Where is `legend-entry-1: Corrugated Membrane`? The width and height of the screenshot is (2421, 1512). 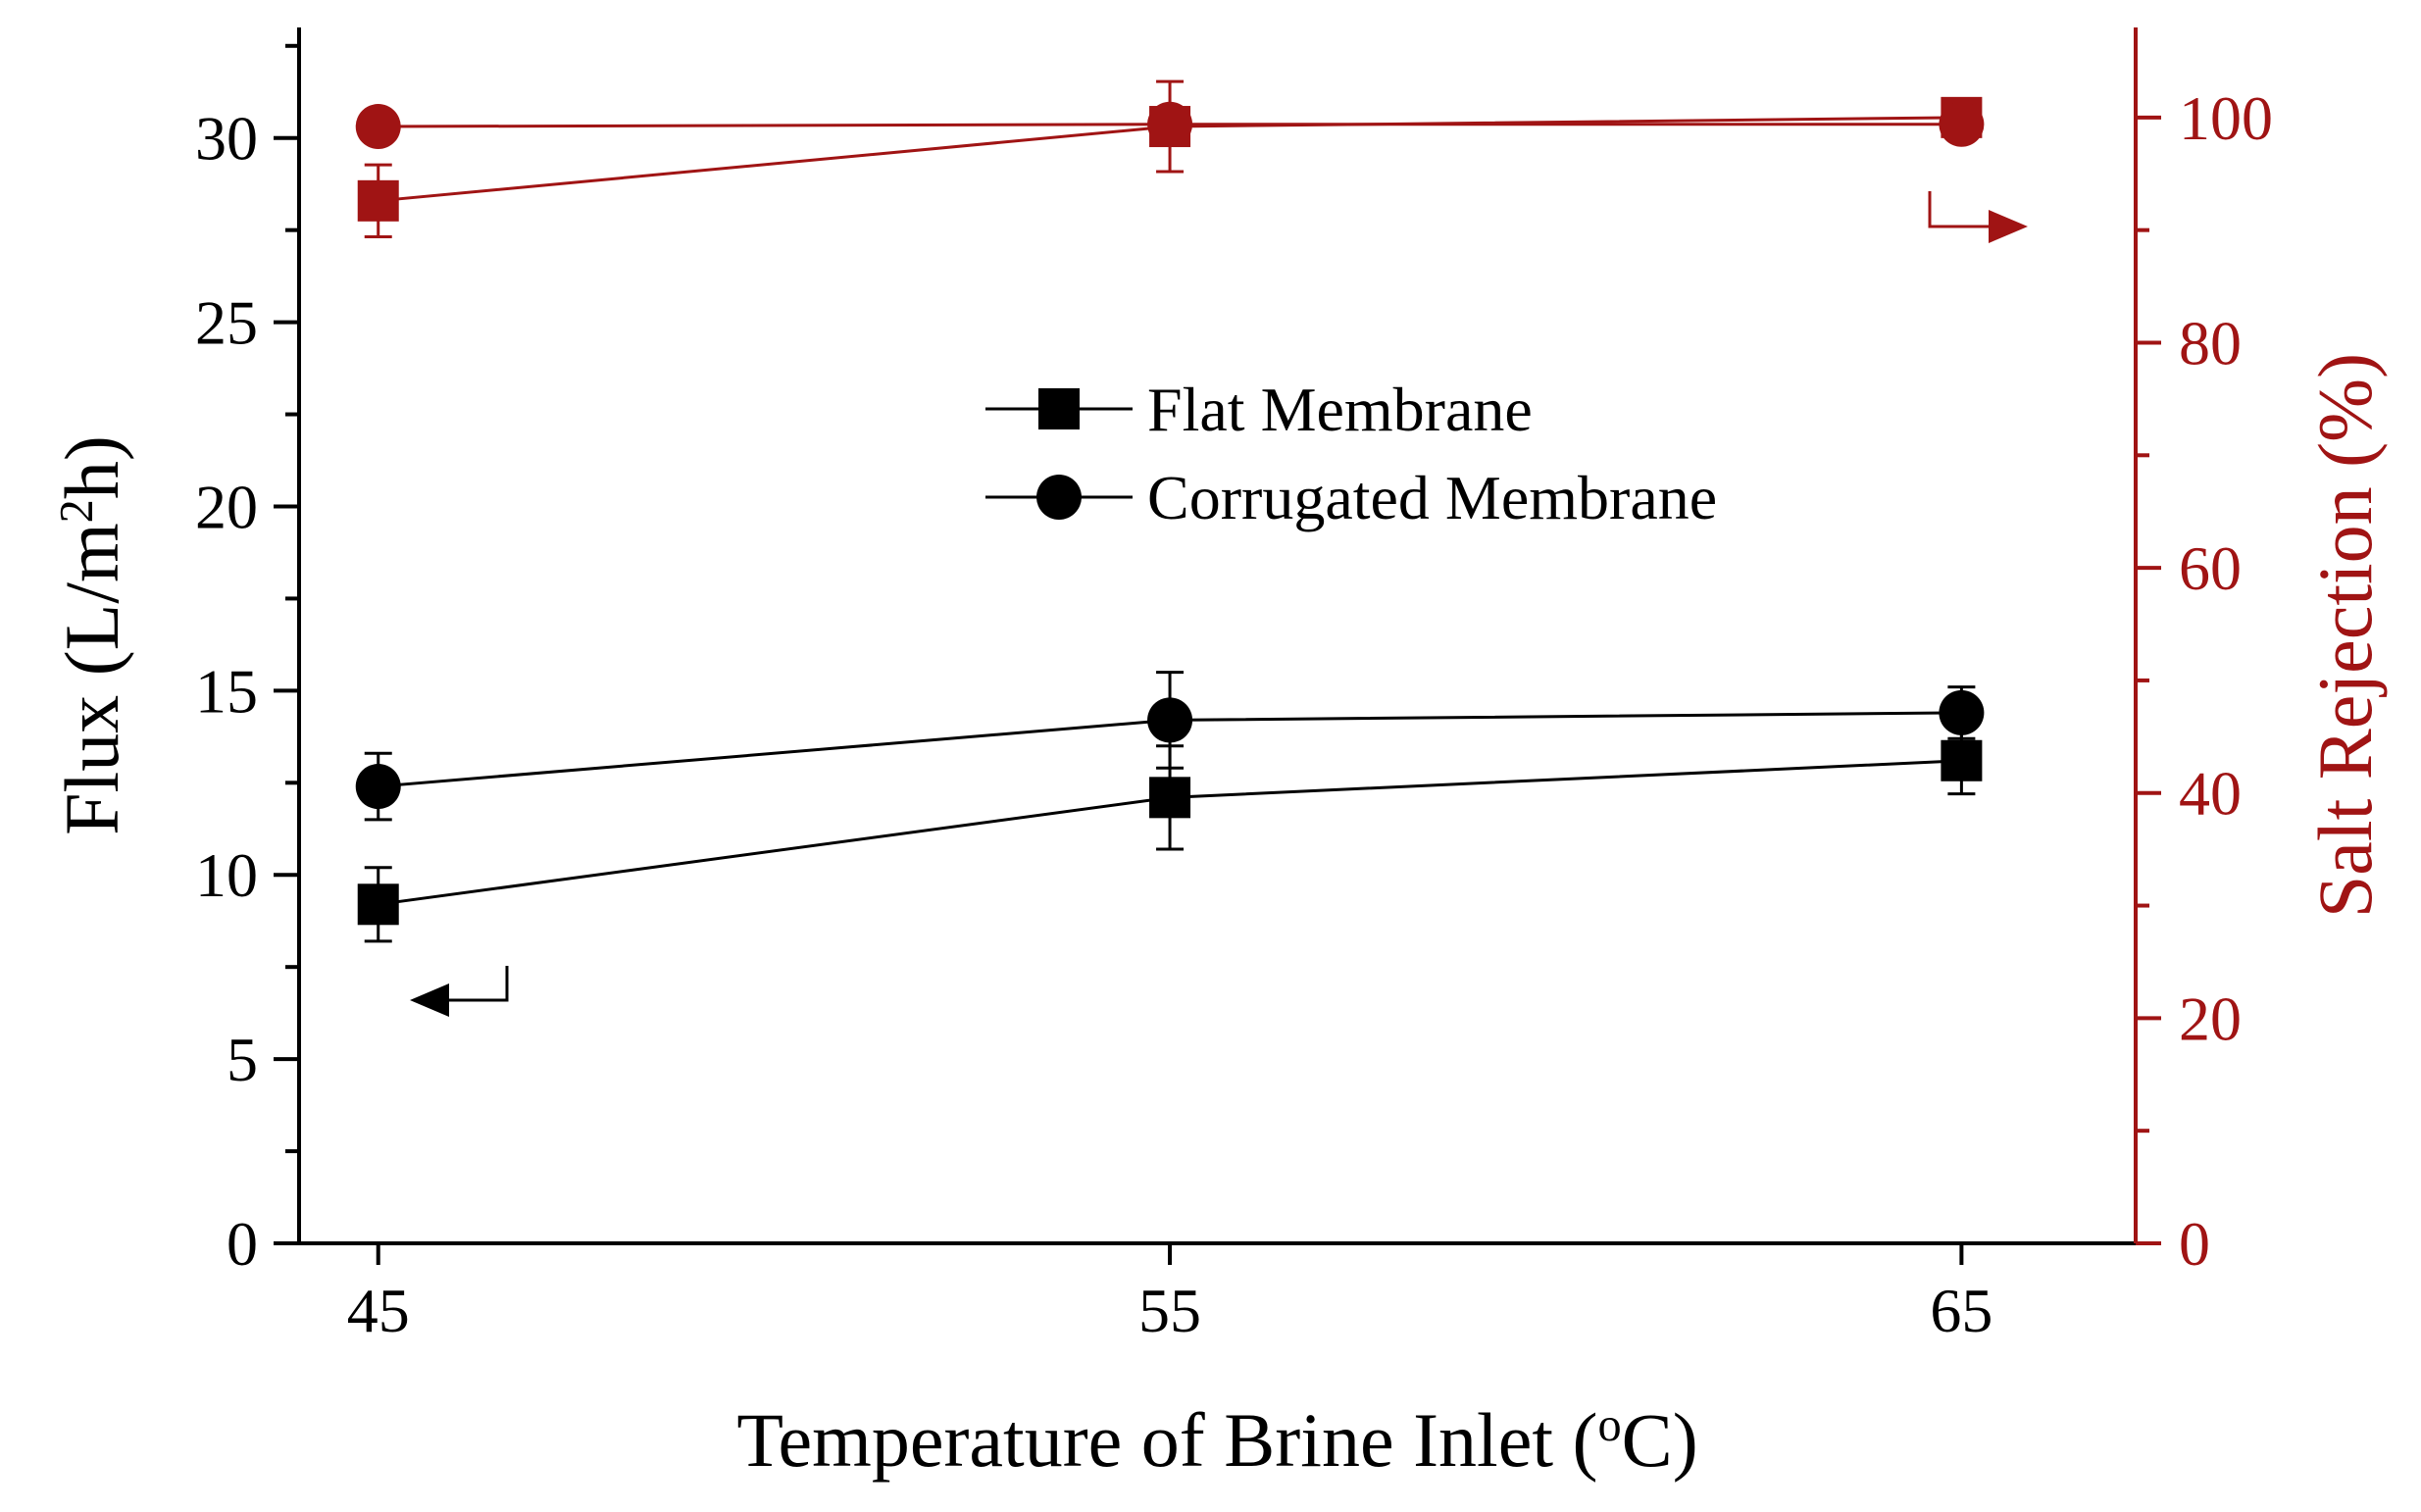
legend-entry-1: Corrugated Membrane is located at coordinates (1351, 497).